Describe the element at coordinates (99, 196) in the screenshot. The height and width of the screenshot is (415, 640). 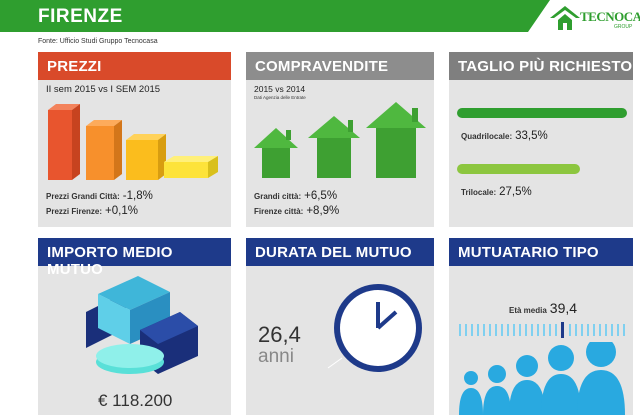
I see `prezzi-row-grandi: Prezzi Grandi Città: -1,8%` at that location.